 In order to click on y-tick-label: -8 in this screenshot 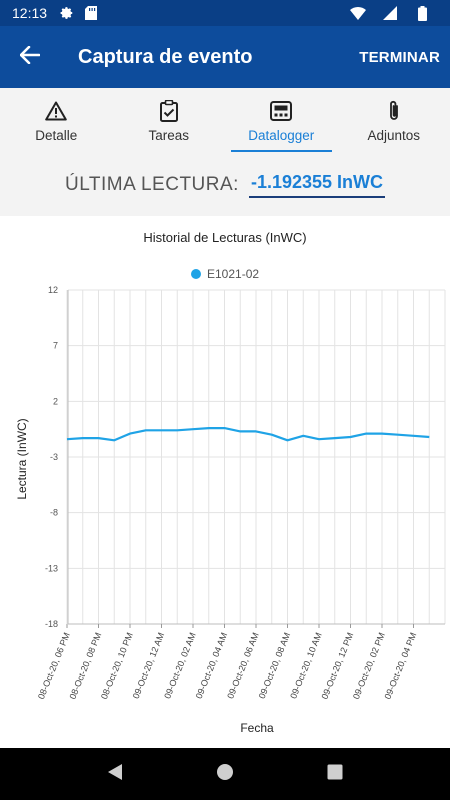, I will do `click(54, 513)`.